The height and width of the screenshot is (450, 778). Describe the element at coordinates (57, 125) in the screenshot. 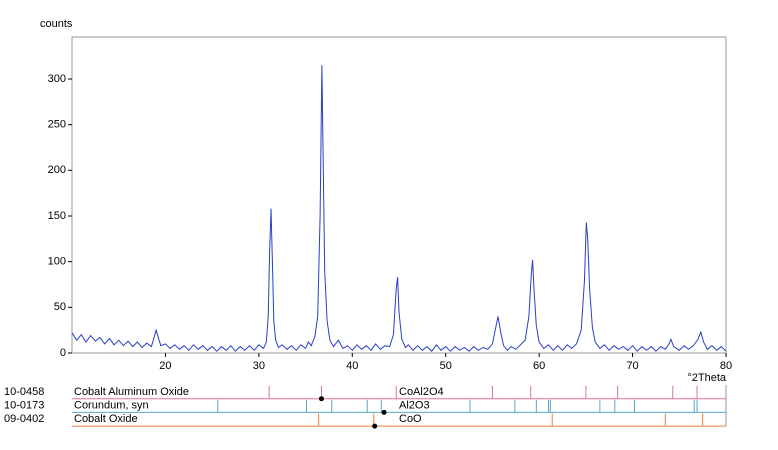

I see `y-tick-label: 250` at that location.